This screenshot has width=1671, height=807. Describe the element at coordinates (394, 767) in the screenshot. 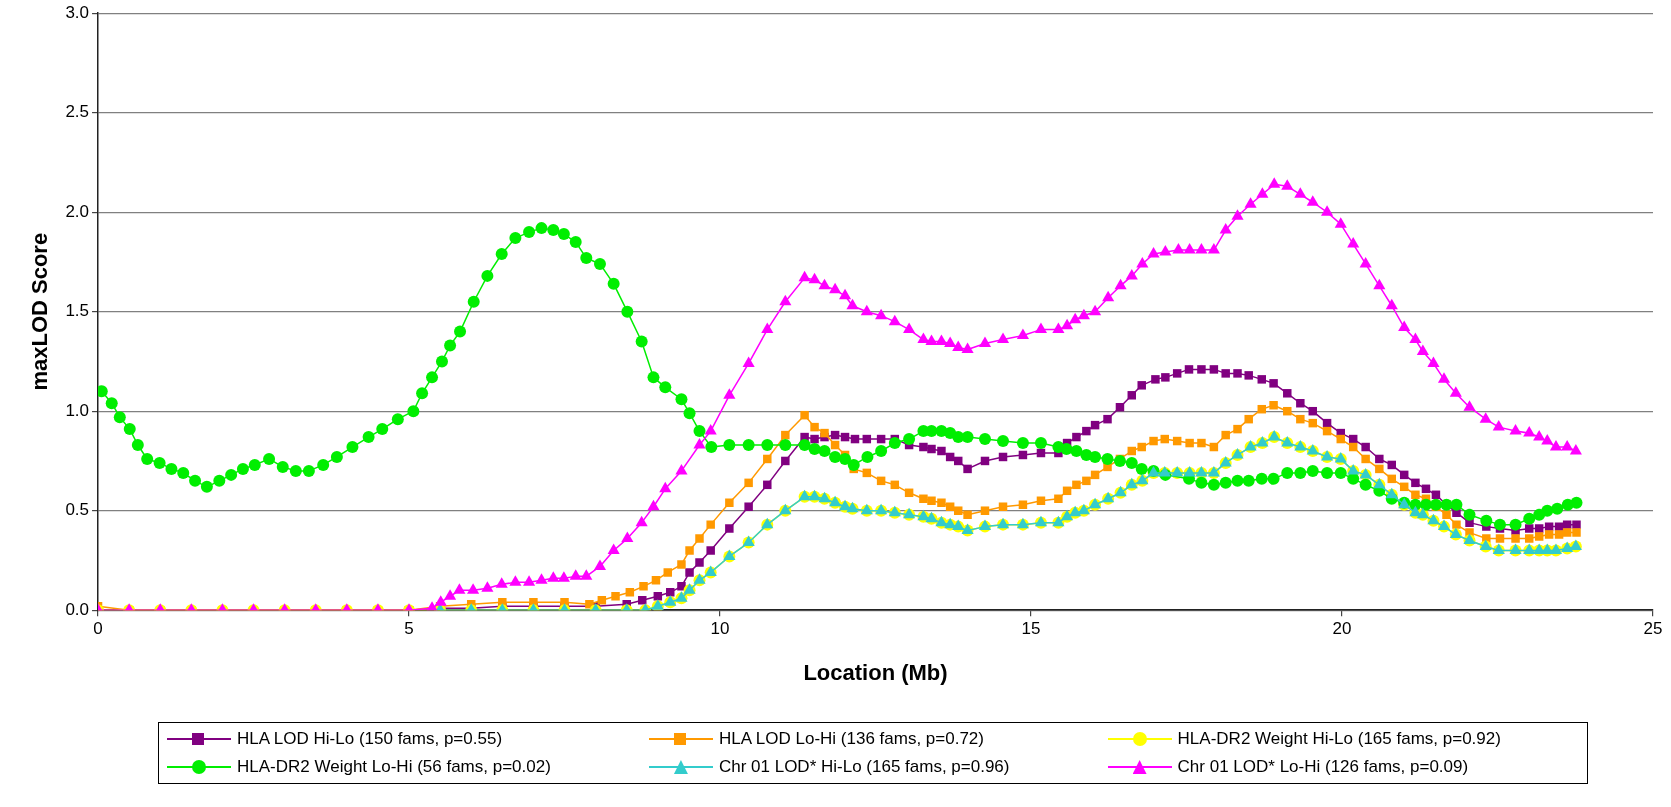

I see `legend-label: HLA-DR2 Weight Lo-Hi (56 fams, p=0.02)` at that location.